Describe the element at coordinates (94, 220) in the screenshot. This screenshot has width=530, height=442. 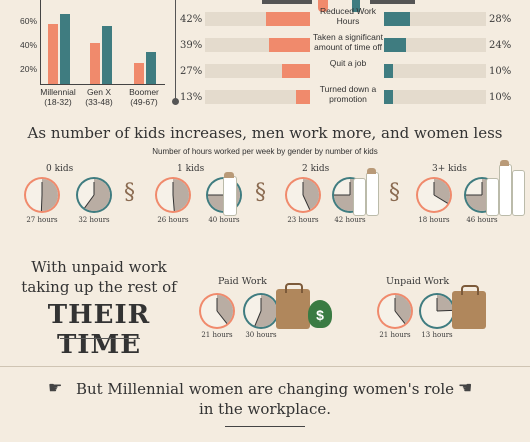
I see `hours-label: 32 hours` at that location.